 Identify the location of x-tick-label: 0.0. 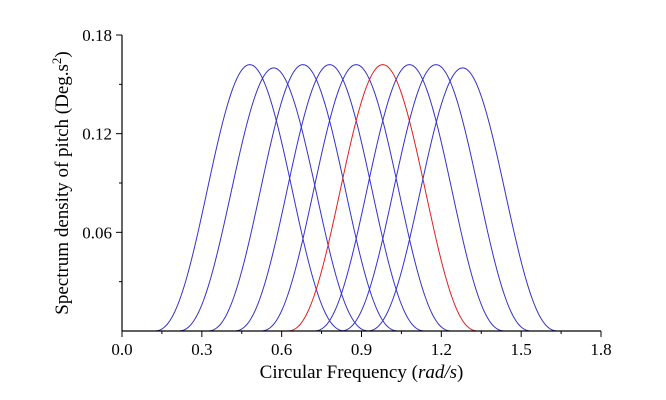
(121, 349).